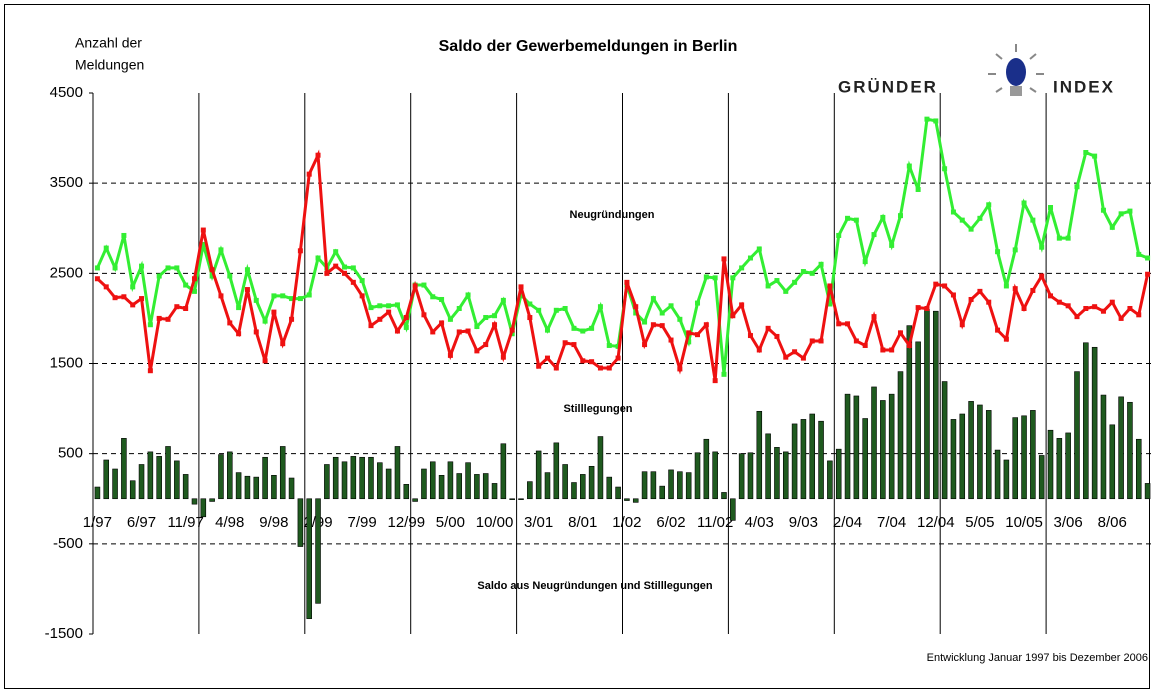 This screenshot has height=693, width=1155. What do you see at coordinates (64, 633) in the screenshot?
I see `y-tick-label: -1500` at bounding box center [64, 633].